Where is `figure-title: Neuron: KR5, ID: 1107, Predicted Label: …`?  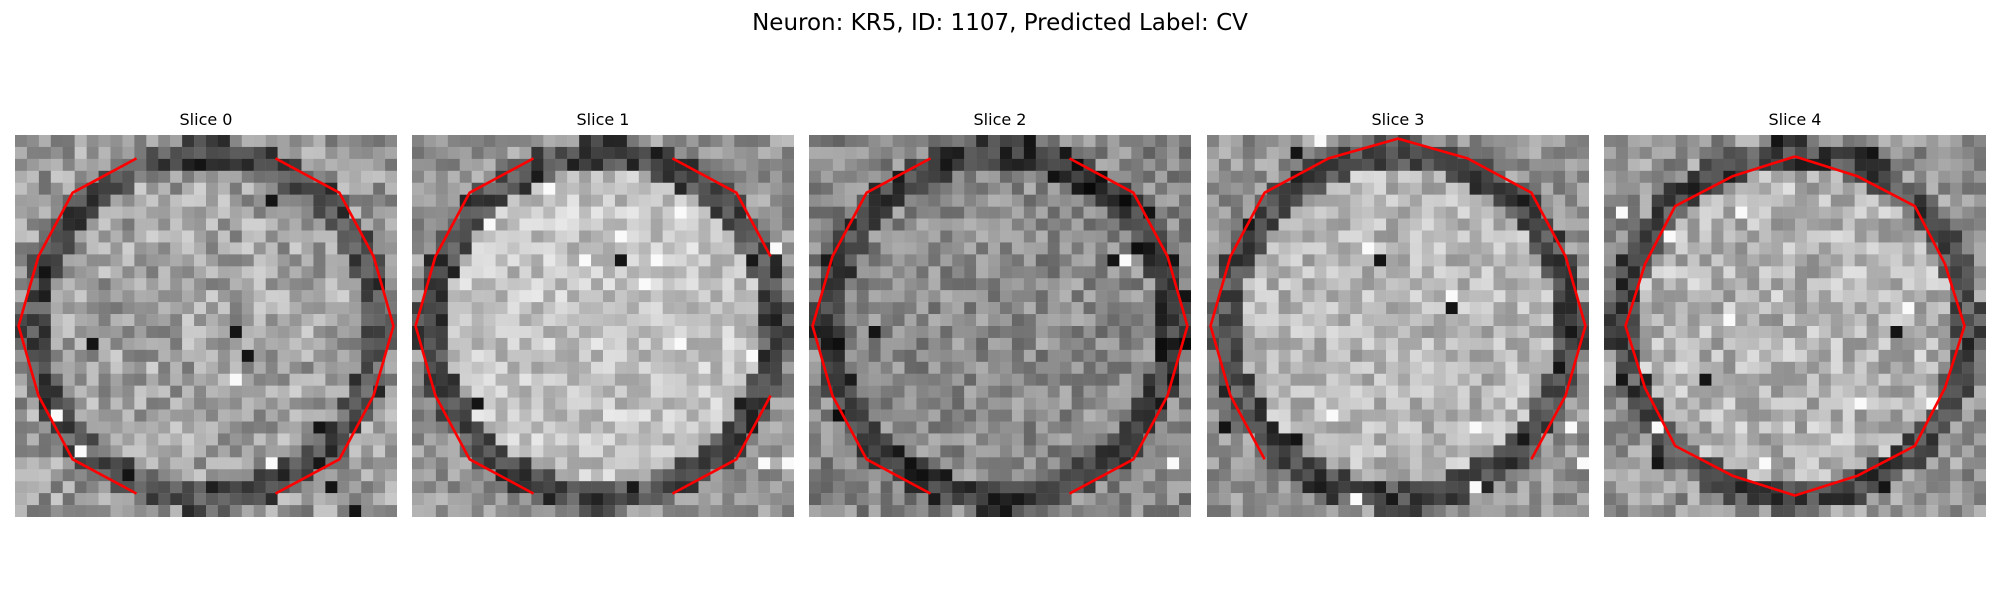
figure-title: Neuron: KR5, ID: 1107, Predicted Label: … is located at coordinates (1000, 23).